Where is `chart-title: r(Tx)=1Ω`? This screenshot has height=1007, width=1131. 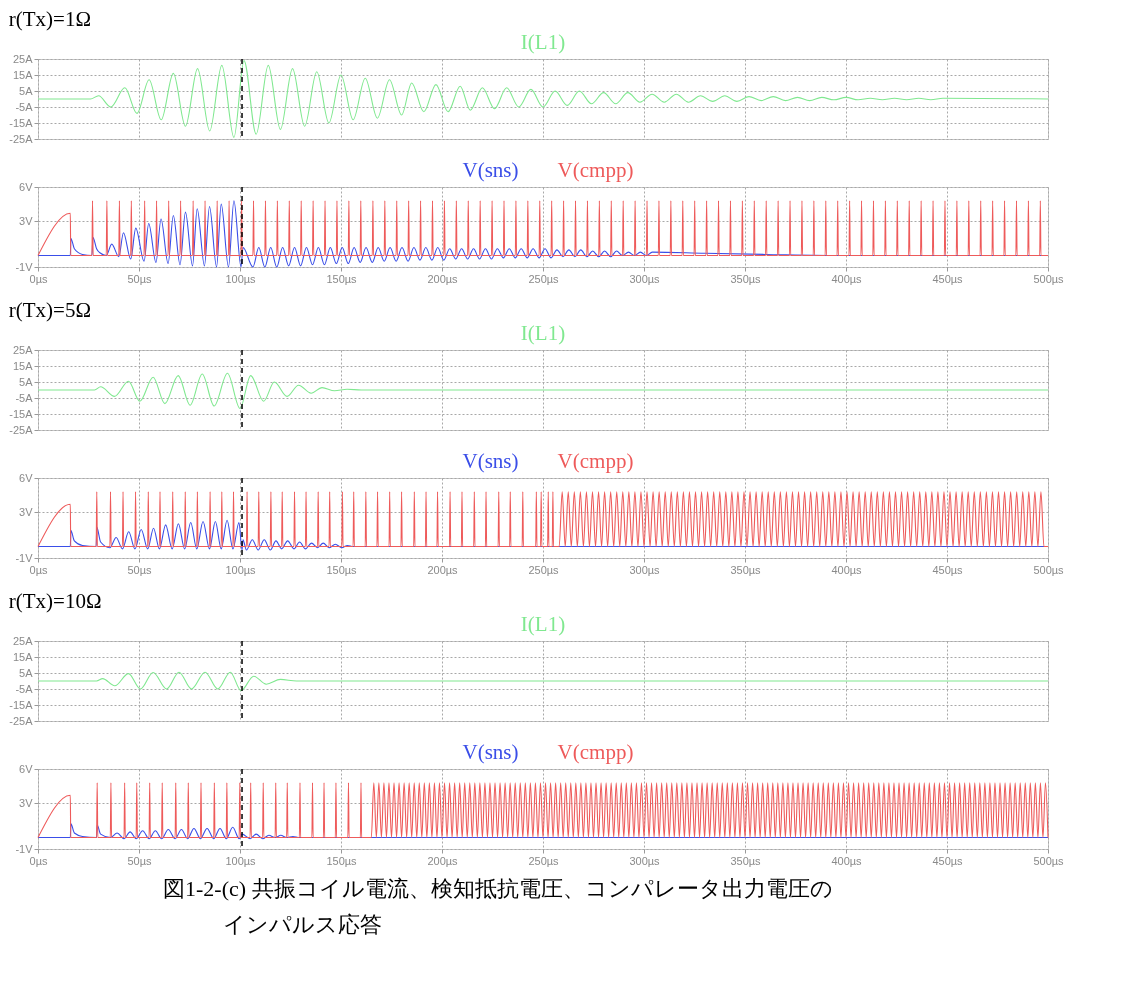
chart-title: r(Tx)=1Ω is located at coordinates (50, 19).